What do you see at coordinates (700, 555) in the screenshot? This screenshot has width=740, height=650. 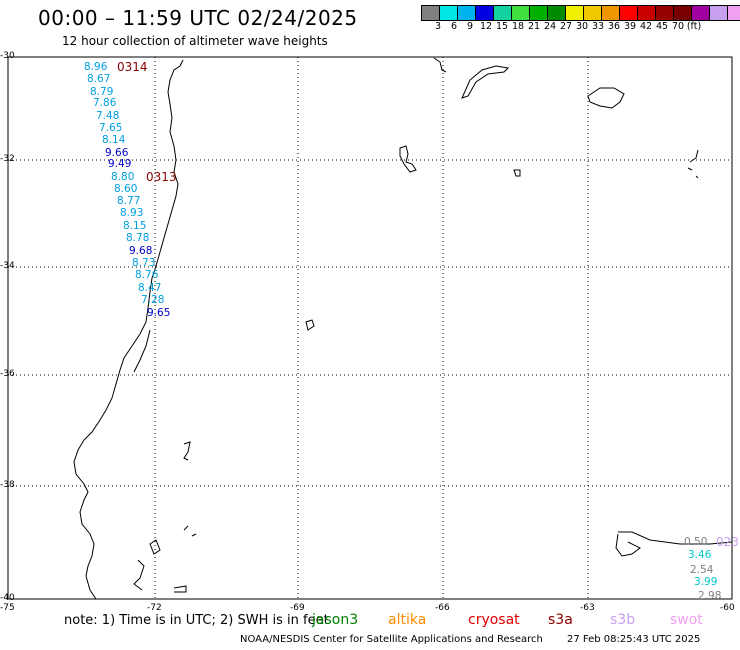 I see `wave-height-value: 3.46` at bounding box center [700, 555].